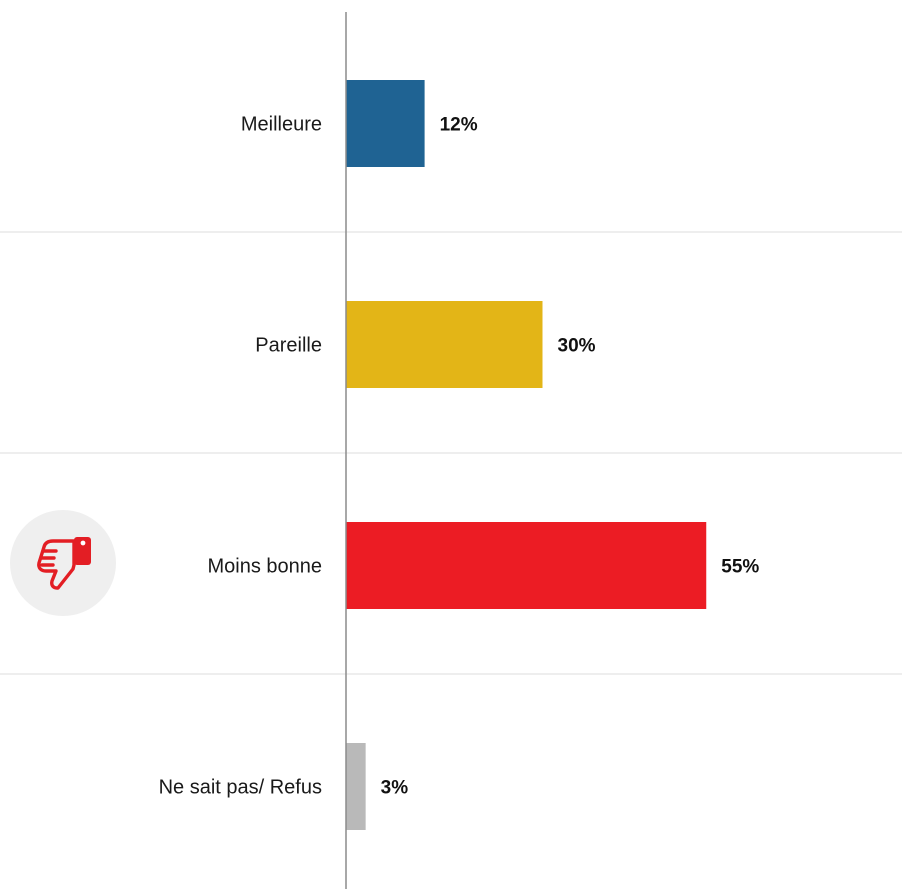 This screenshot has height=889, width=902. Describe the element at coordinates (264, 567) in the screenshot. I see `category-label: Moins bonne` at that location.